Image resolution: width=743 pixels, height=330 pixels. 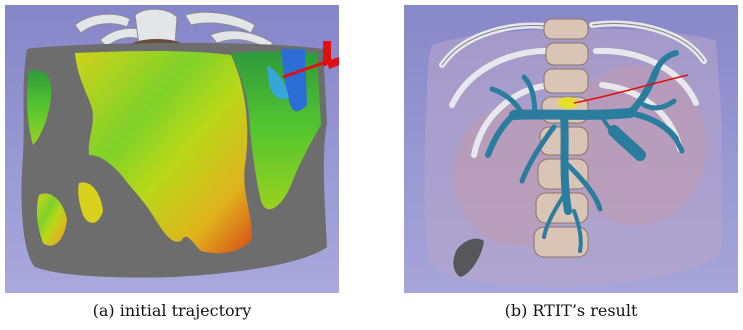 I want to click on organ-kidney, so click(x=468, y=257).